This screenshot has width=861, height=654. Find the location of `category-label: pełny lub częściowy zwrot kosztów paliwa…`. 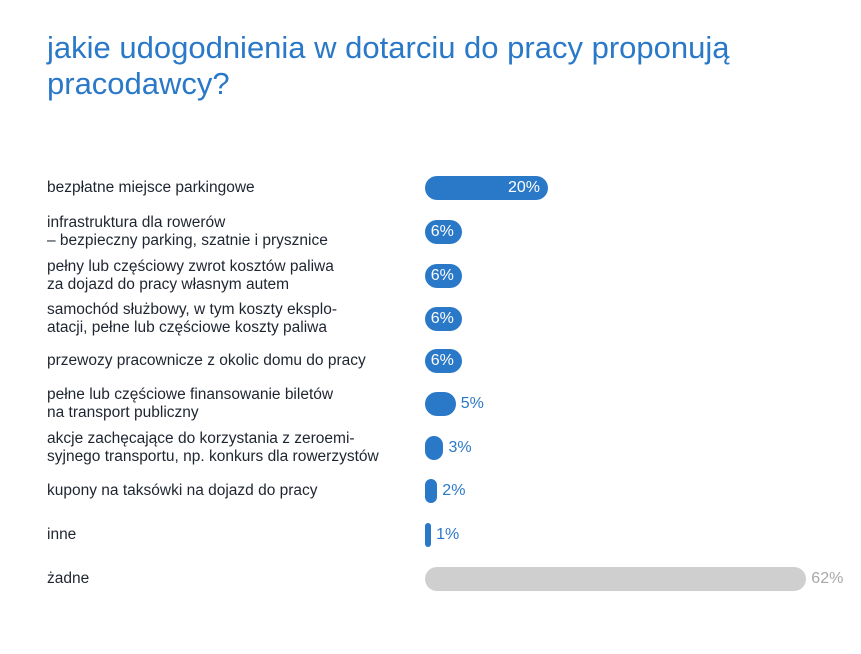

category-label: pełny lub częściowy zwrot kosztów paliwa… is located at coordinates (233, 276).